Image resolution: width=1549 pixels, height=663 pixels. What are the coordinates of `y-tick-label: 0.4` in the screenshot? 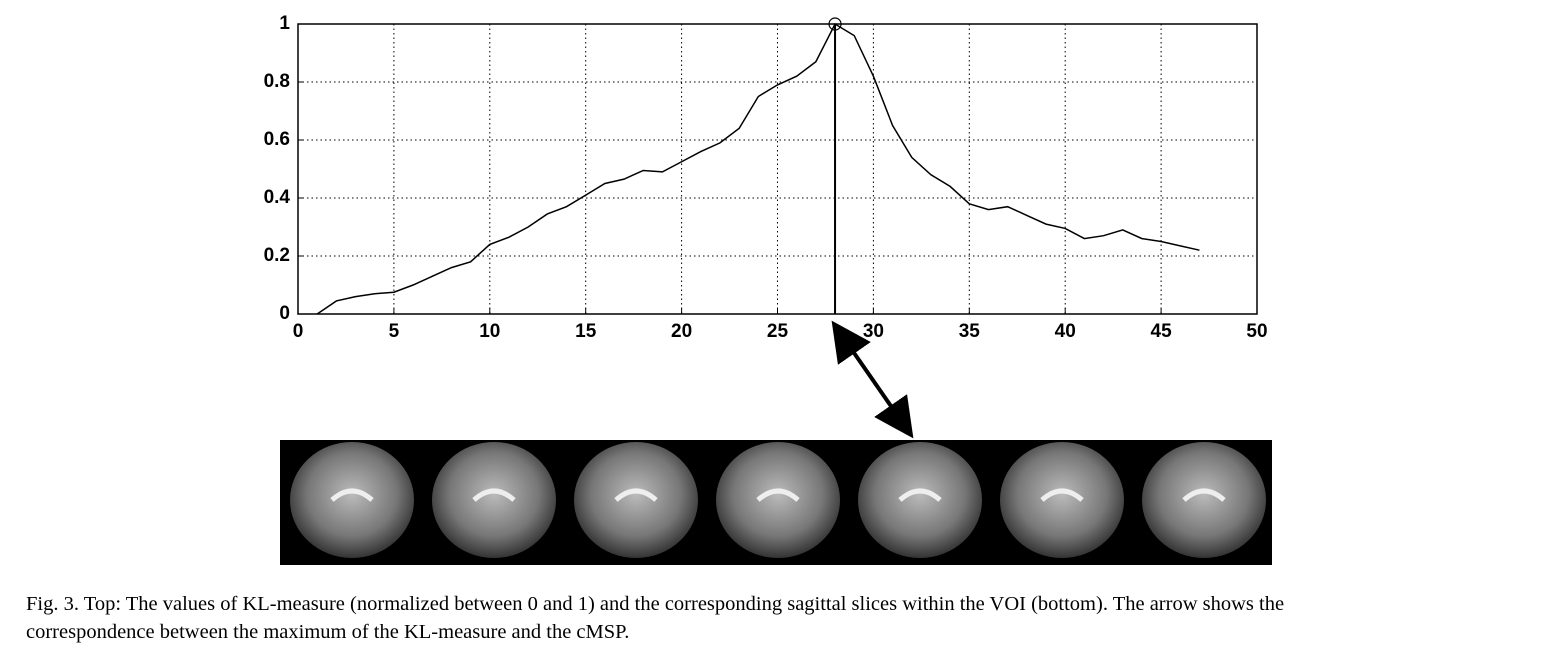 It's located at (277, 197).